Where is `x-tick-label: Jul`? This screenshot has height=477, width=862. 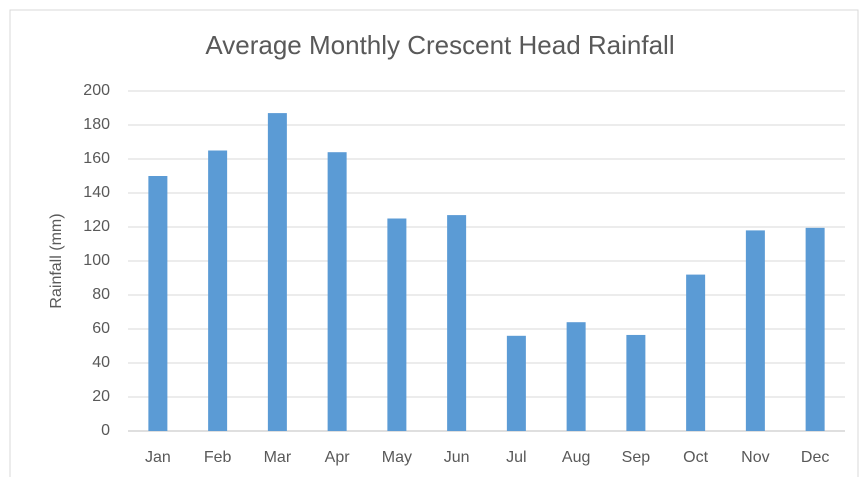
x-tick-label: Jul is located at coordinates (516, 457).